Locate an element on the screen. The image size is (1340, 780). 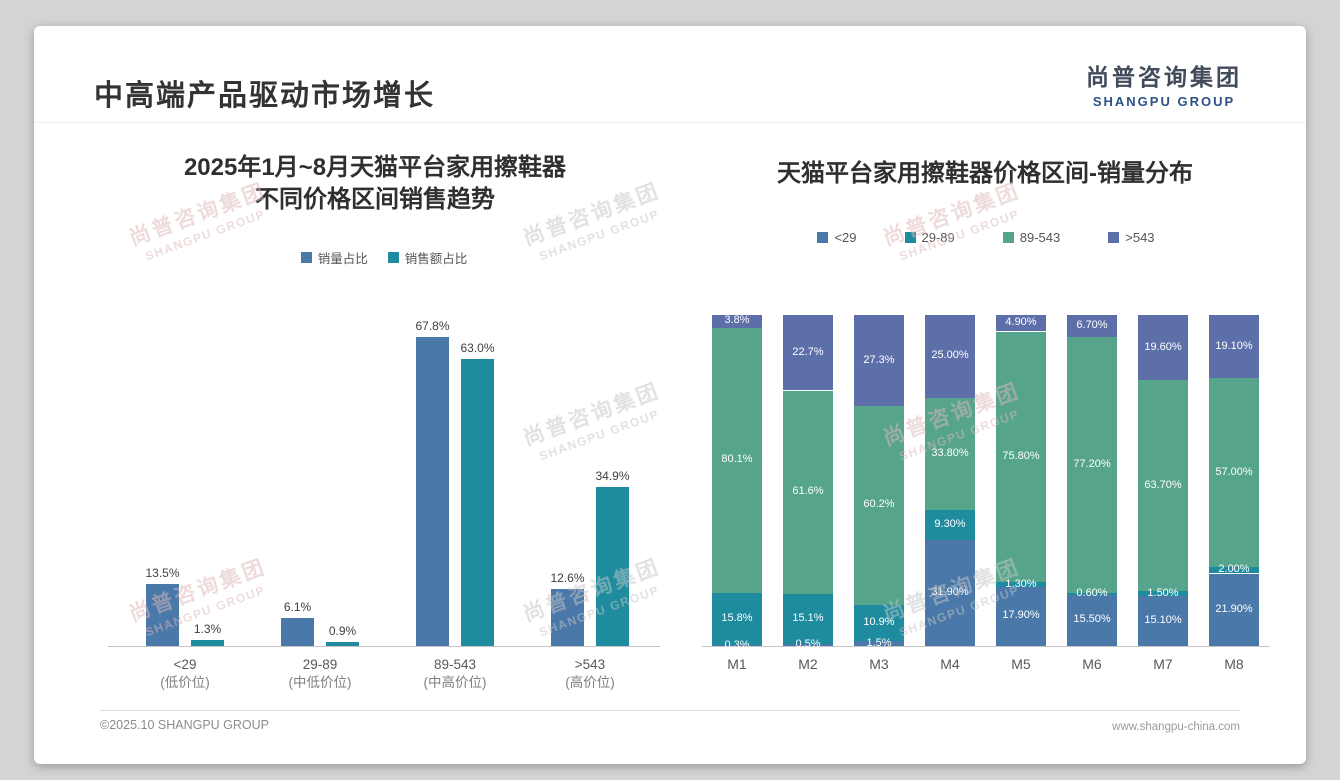
header-divider is located at coordinates (670, 122).